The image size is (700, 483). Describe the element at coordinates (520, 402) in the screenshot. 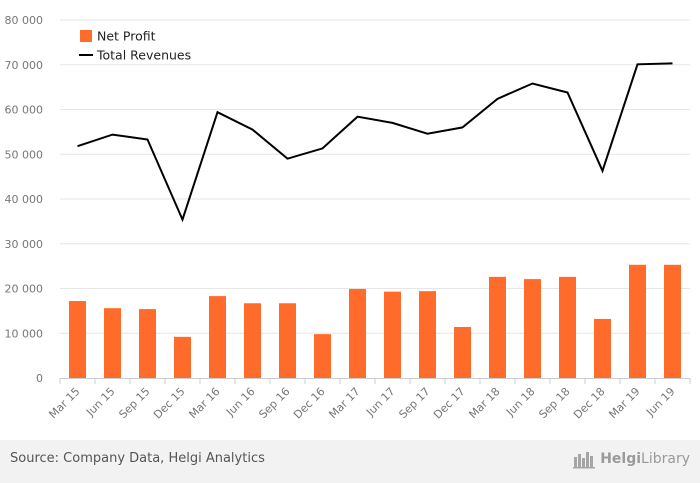

I see `x-tick-label: Jun 18` at that location.